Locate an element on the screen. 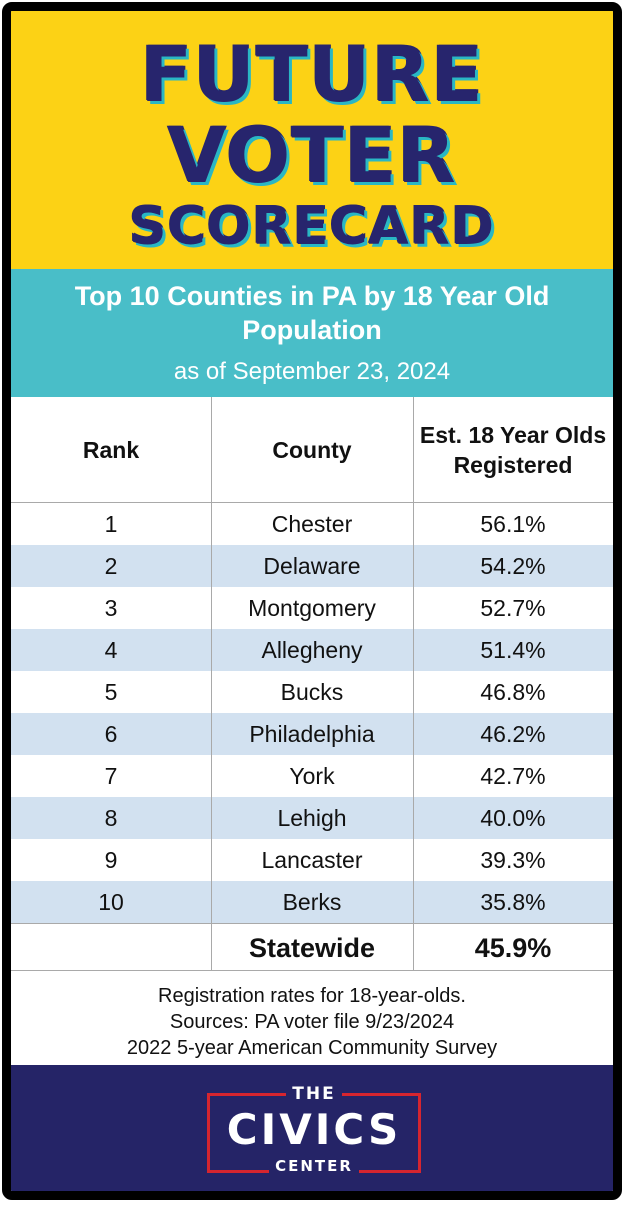 This screenshot has height=1208, width=626. statewide-row: Statewide 45.9% is located at coordinates (312, 947).